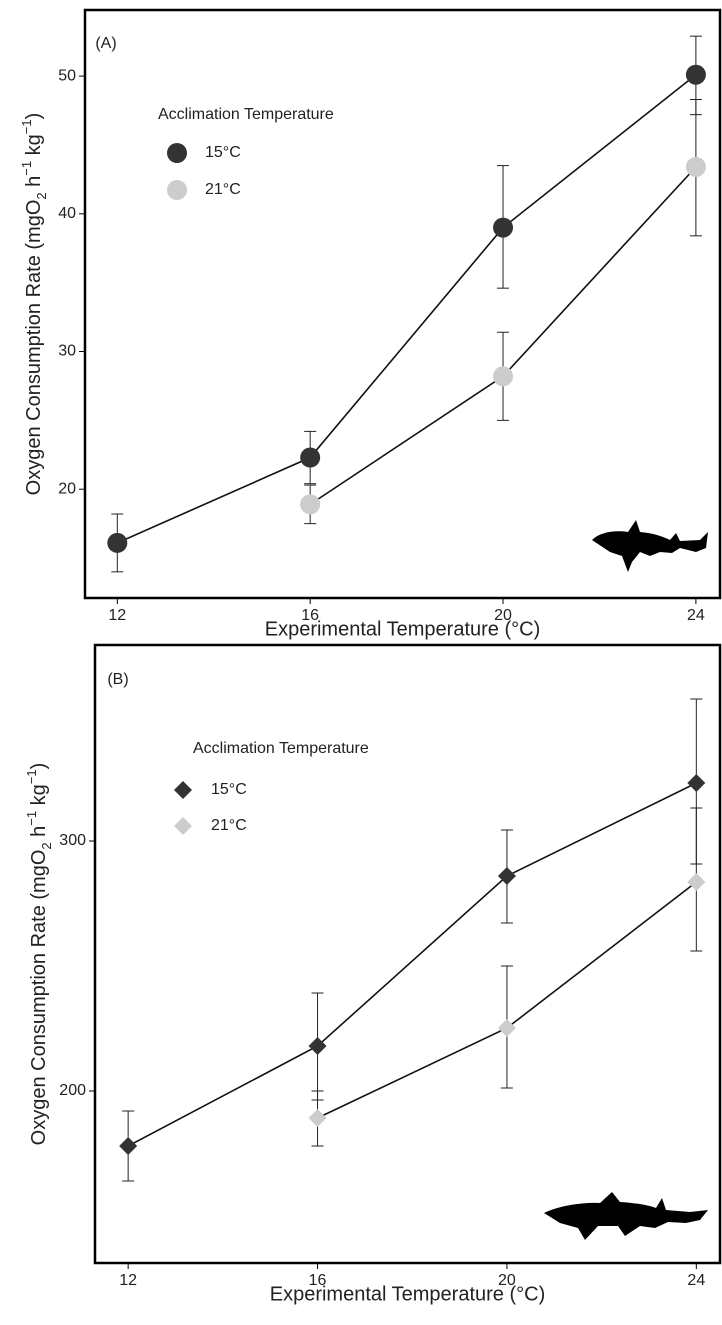 This screenshot has height=1325, width=722. What do you see at coordinates (72, 840) in the screenshot?
I see `y-tick-label: 300` at bounding box center [72, 840].